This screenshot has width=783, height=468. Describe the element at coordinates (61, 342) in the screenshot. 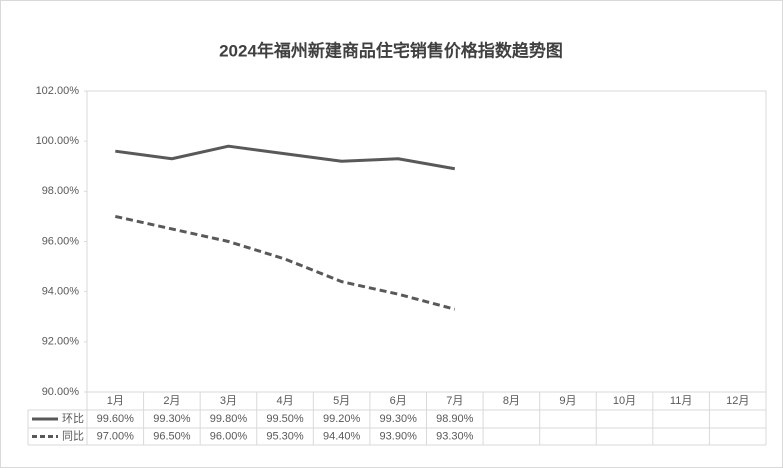

I see `y-tick-label: 92.00%` at that location.